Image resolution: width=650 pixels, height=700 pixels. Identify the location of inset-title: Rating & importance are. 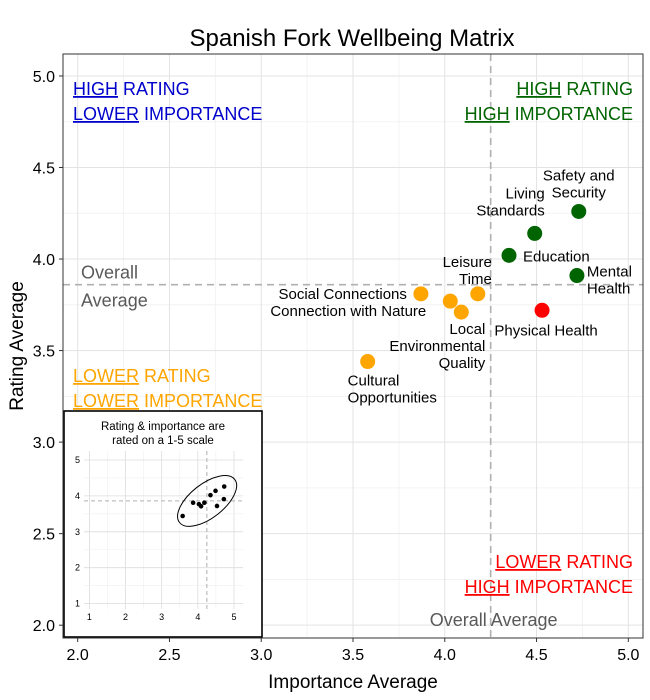
(163, 427).